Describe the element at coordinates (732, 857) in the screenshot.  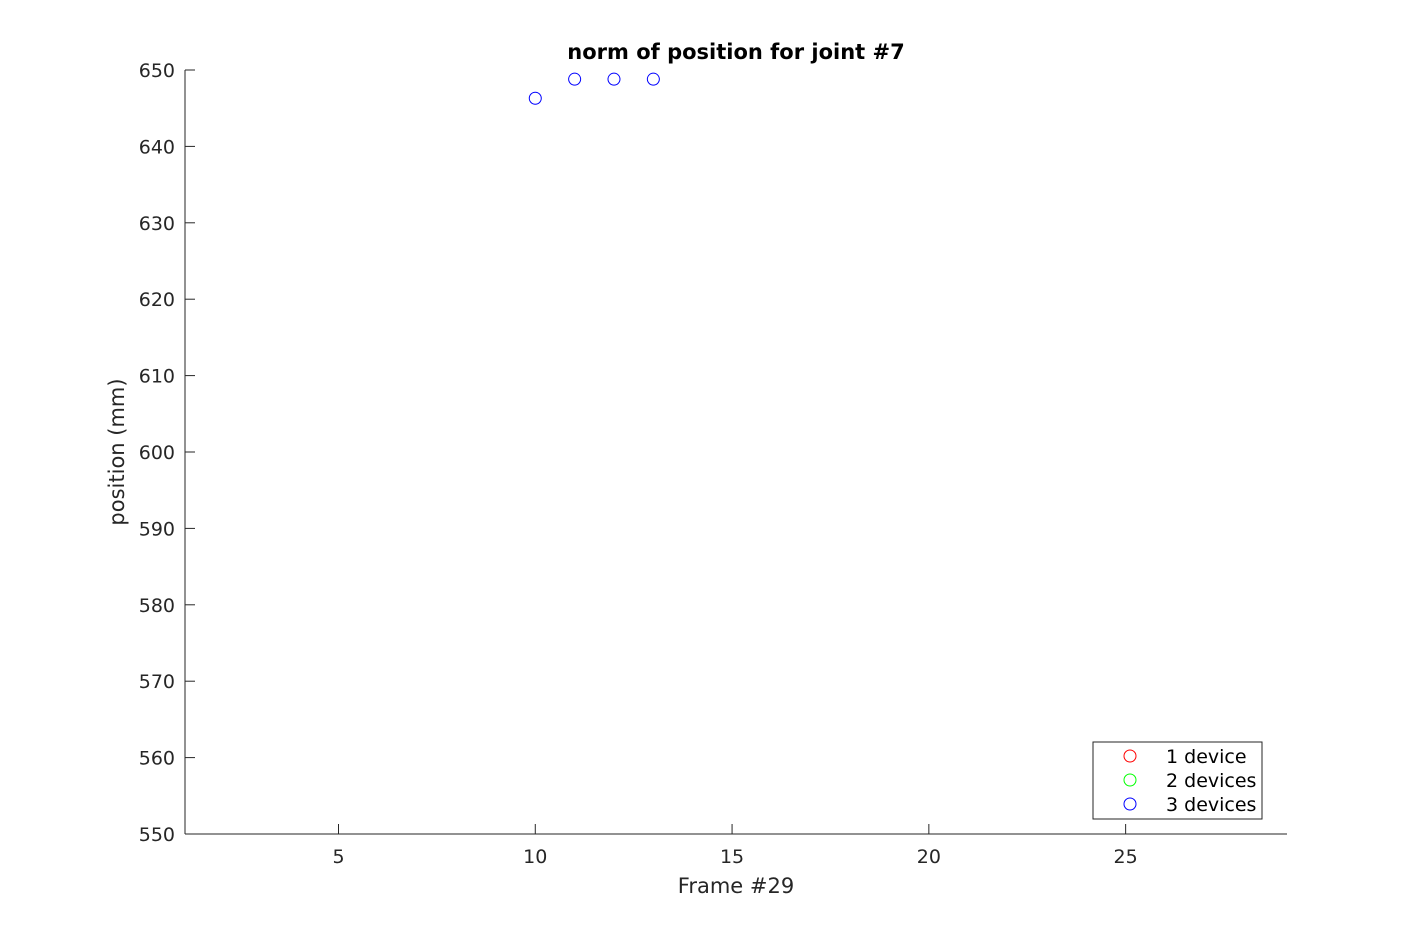
I see `x-tick-label: 15` at that location.